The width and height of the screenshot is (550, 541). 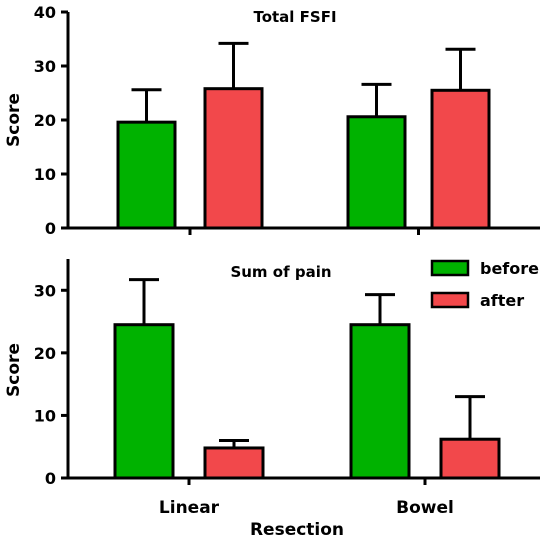 What do you see at coordinates (294, 17) in the screenshot?
I see `chart-title: Total FSFI` at bounding box center [294, 17].